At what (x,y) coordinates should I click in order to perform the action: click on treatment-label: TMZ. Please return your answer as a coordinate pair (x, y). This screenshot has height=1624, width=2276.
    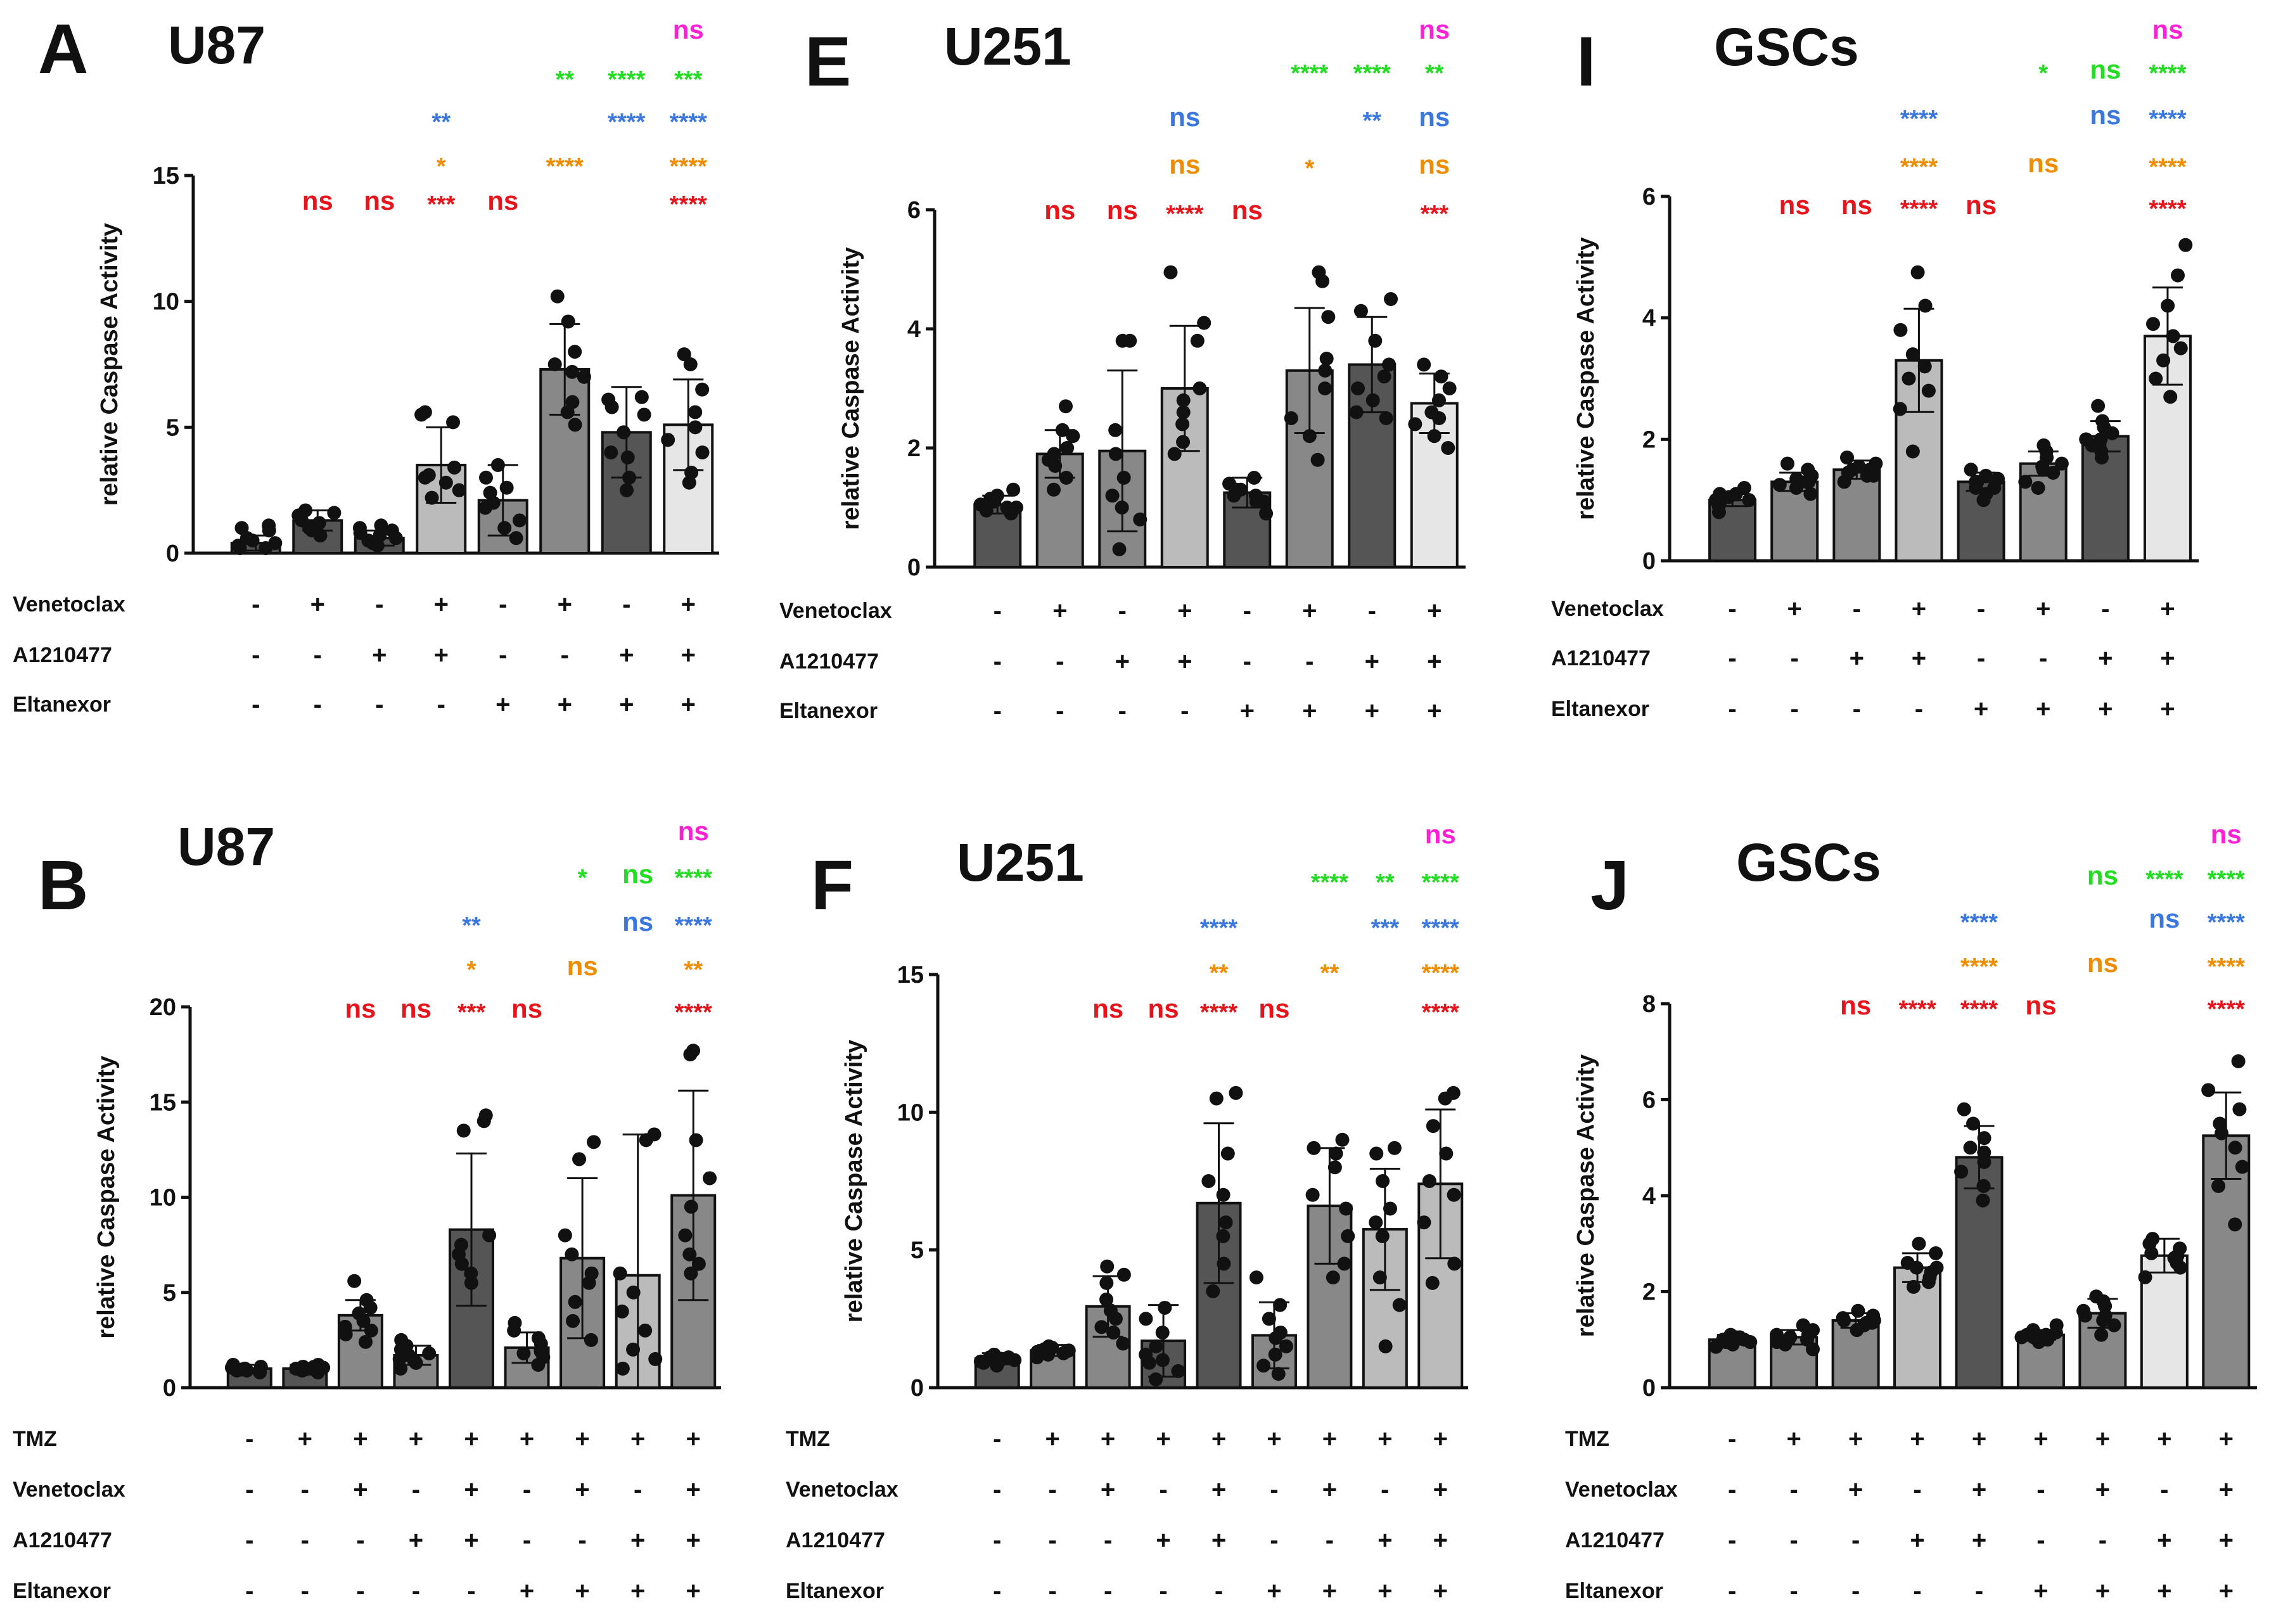
    Looking at the image, I should click on (35, 1439).